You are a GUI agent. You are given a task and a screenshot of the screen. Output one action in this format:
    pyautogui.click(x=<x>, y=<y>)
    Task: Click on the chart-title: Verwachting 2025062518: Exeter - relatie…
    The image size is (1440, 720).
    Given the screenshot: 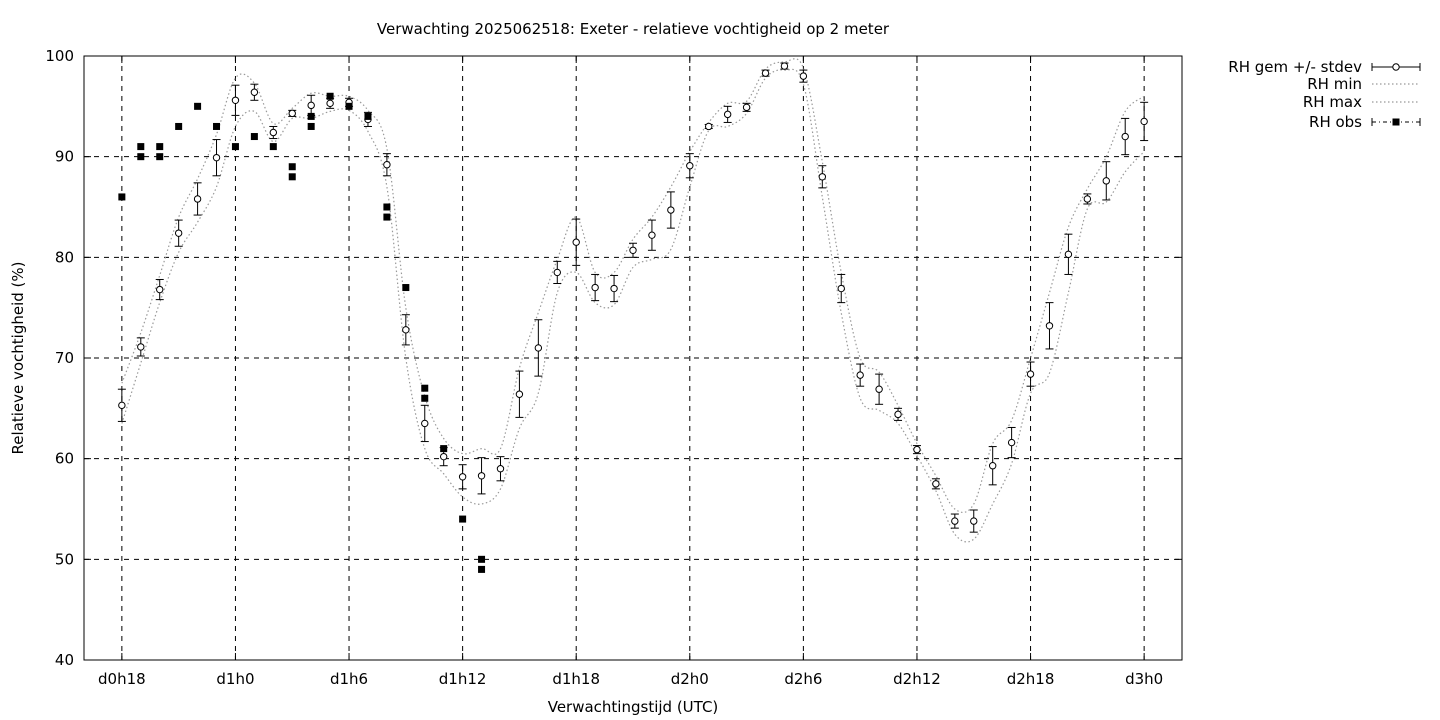 What is the action you would take?
    pyautogui.click(x=633, y=29)
    